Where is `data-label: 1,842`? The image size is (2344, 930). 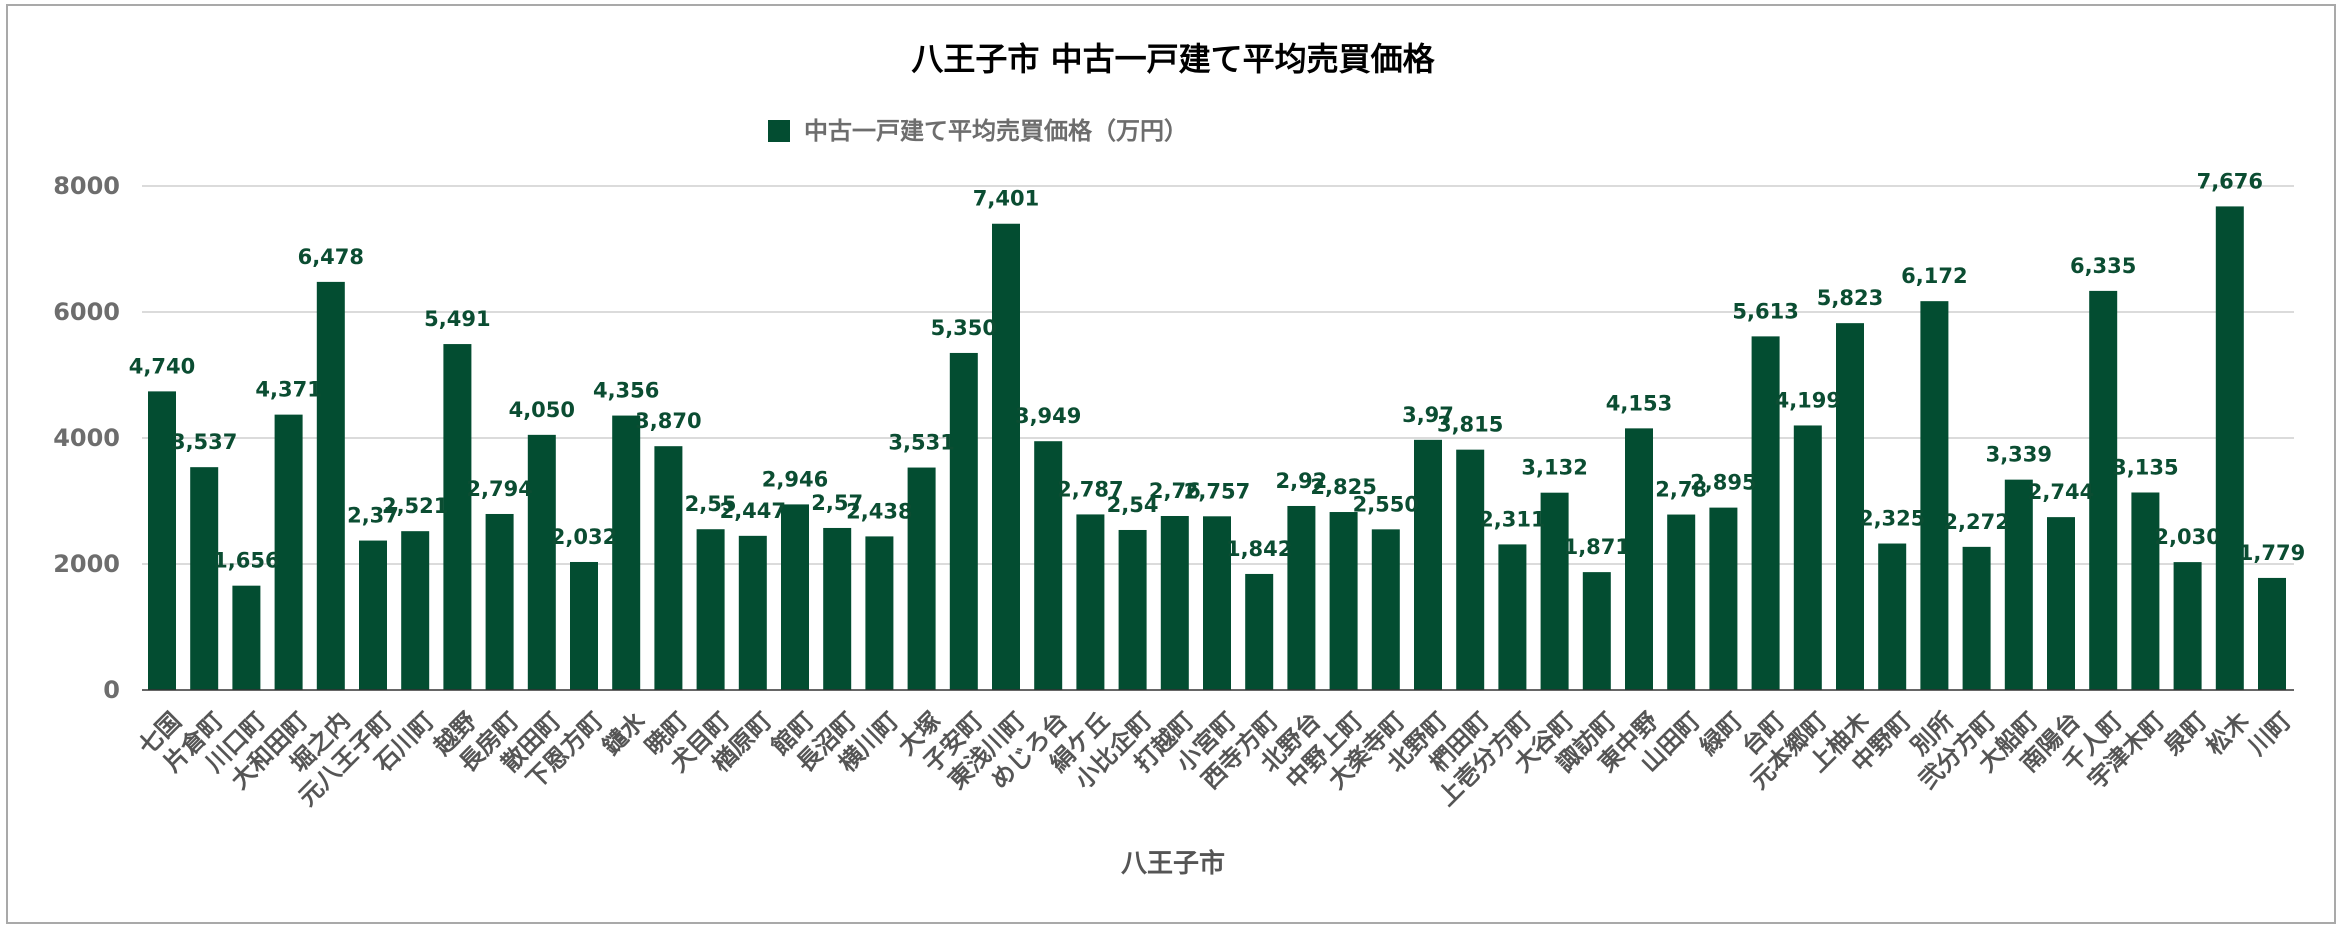 data-label: 1,842 is located at coordinates (1259, 549).